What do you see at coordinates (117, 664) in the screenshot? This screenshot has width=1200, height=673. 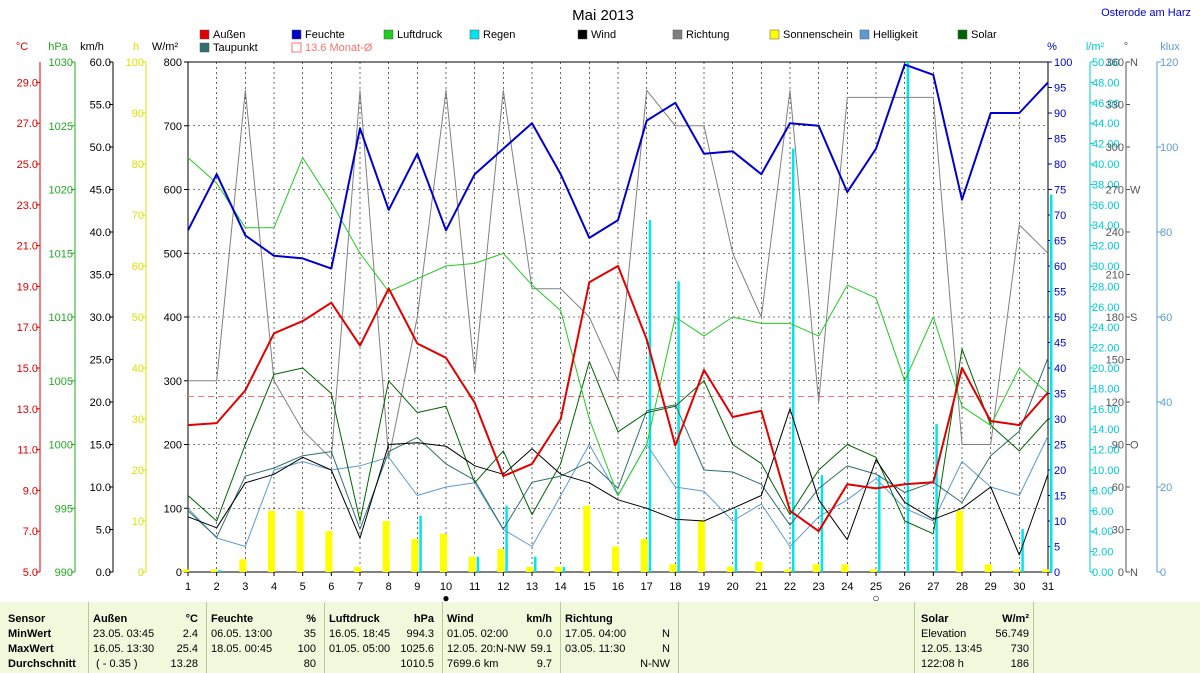 I see `aussen-avg-note: ( - 0.35 )` at bounding box center [117, 664].